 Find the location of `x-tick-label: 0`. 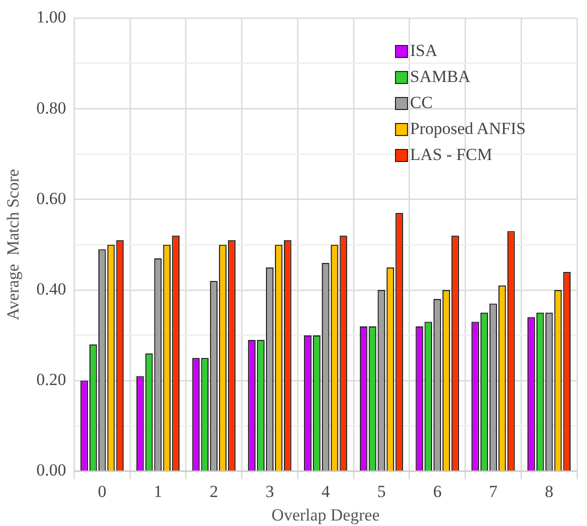

x-tick-label: 0 is located at coordinates (102, 491).